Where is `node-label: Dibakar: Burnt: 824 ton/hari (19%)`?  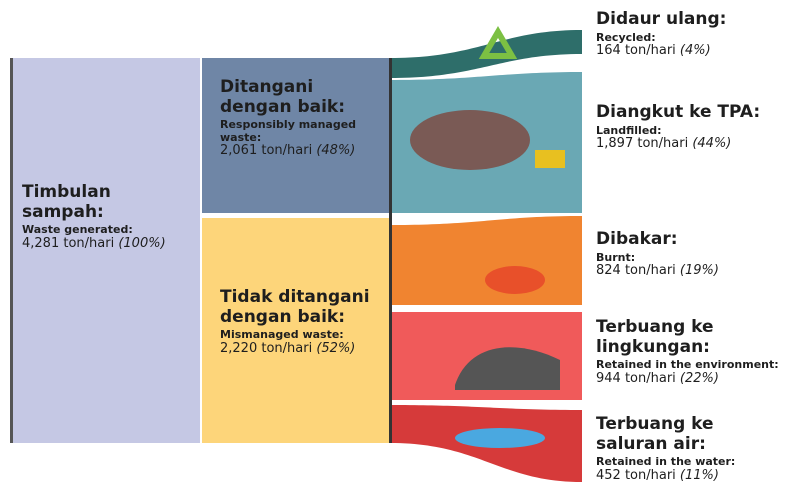 node-label: Dibakar: Burnt: 824 ton/hari (19%) is located at coordinates (691, 254).